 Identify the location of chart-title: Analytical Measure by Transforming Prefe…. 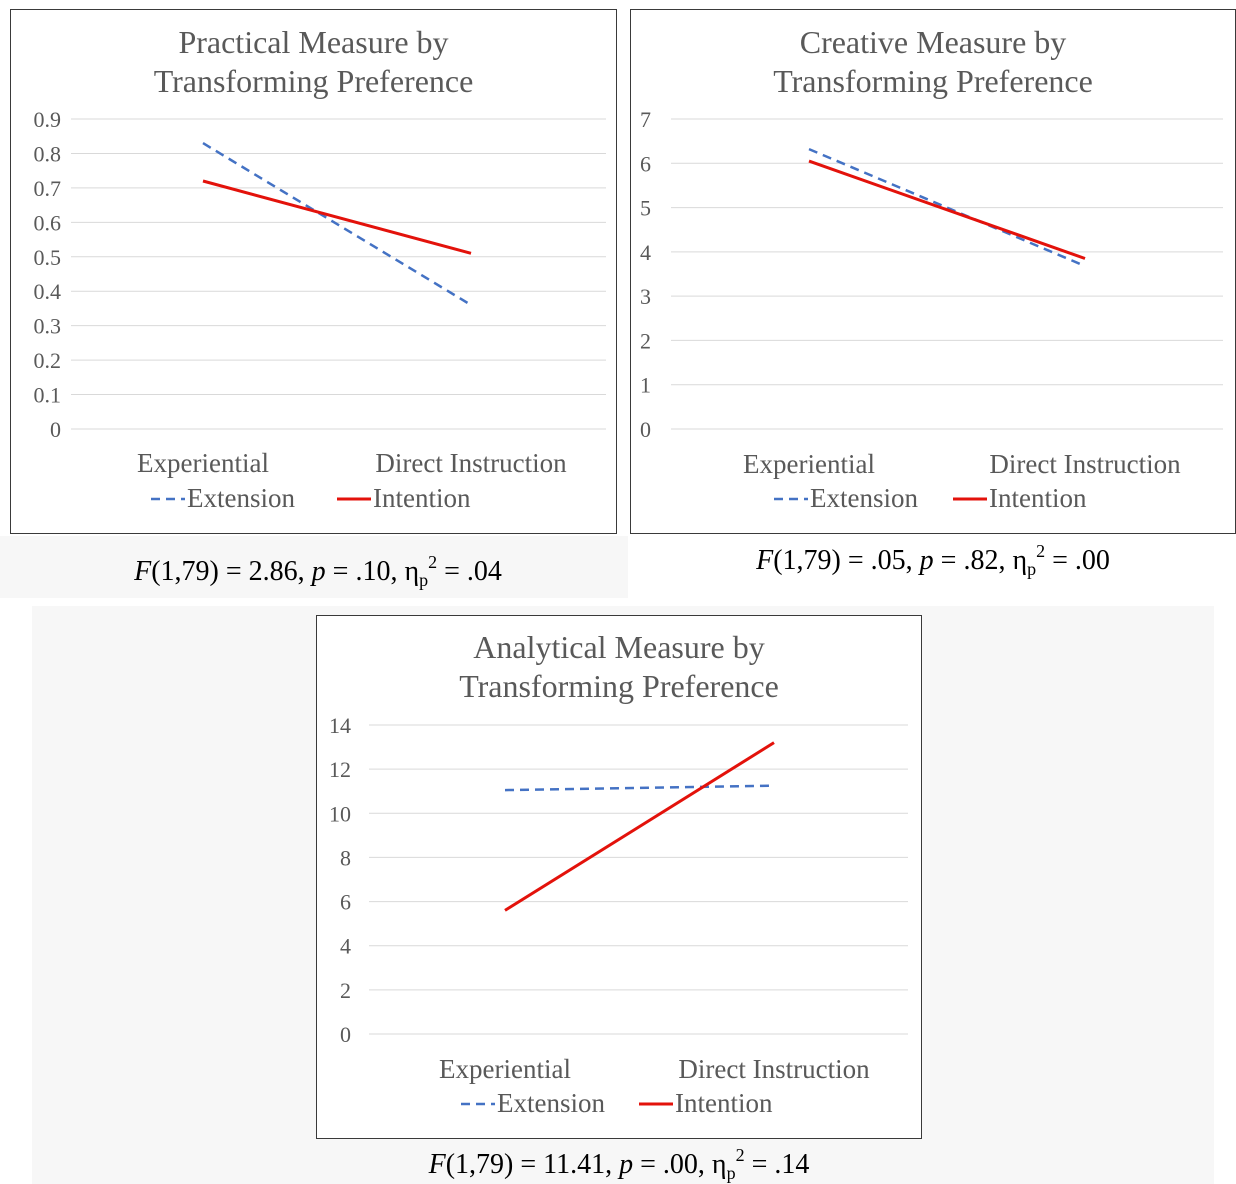
(619, 667).